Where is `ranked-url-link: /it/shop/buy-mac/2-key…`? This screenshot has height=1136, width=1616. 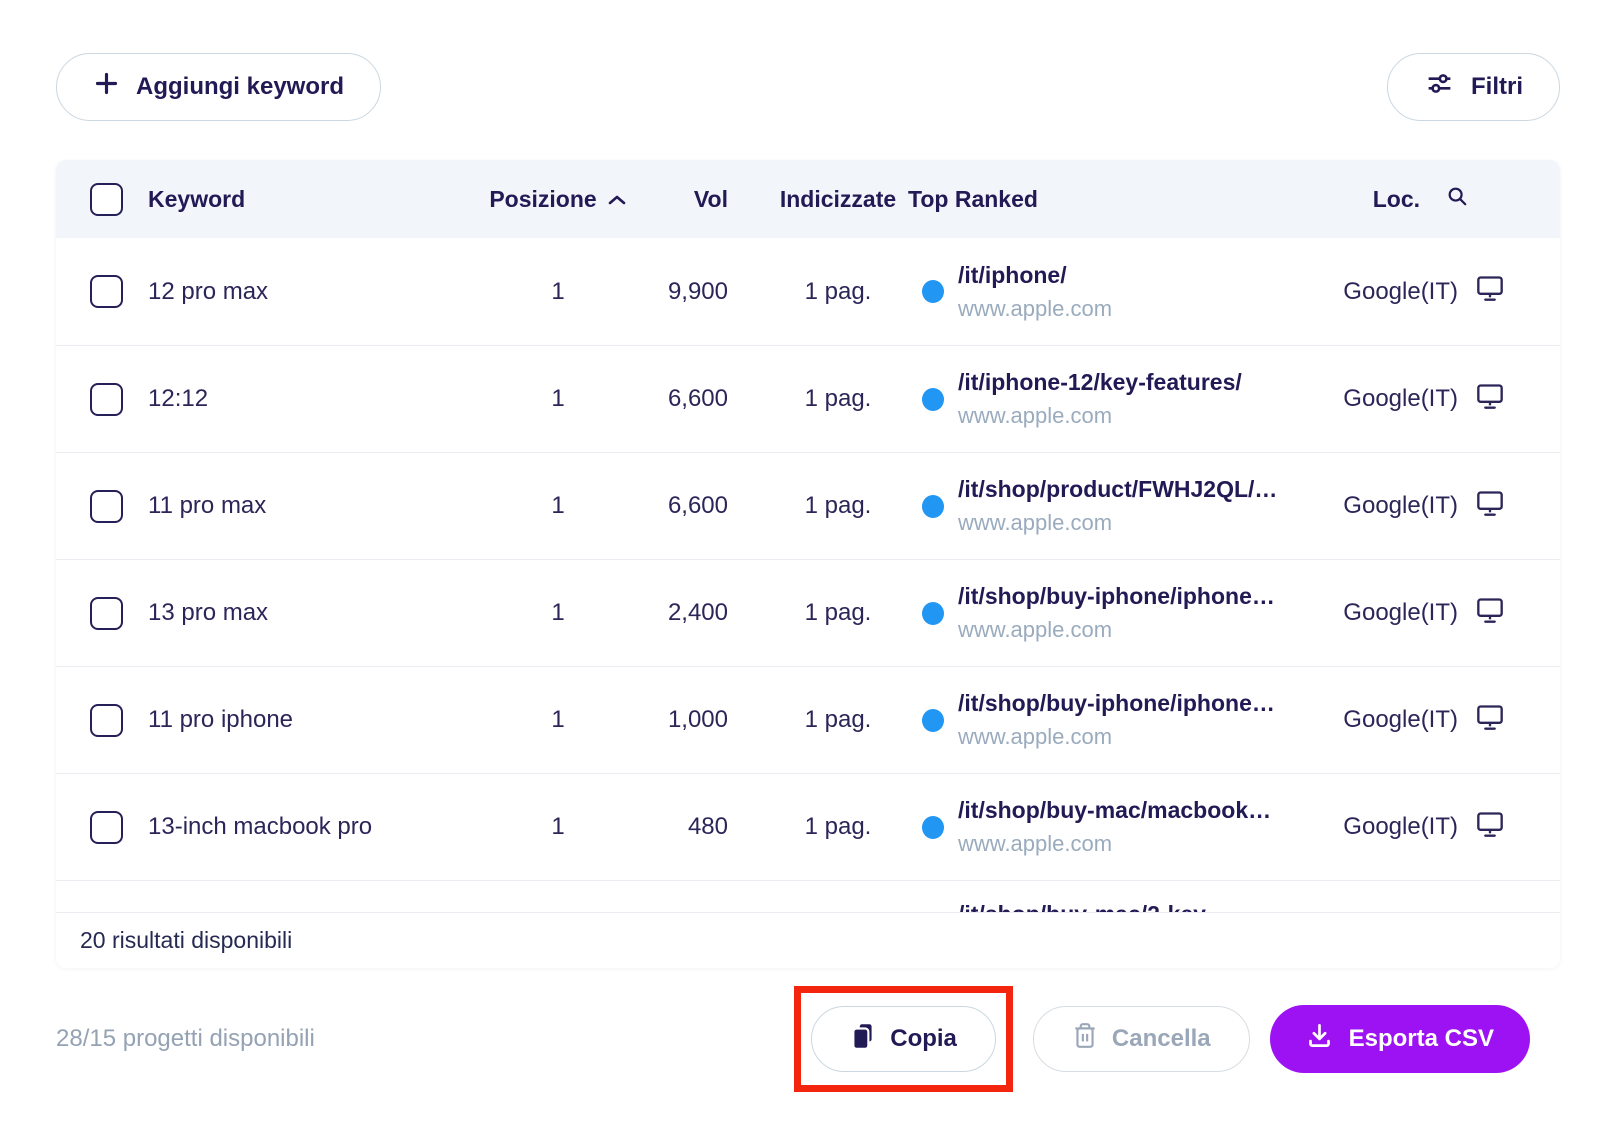 ranked-url-link: /it/shop/buy-mac/2-key… is located at coordinates (1131, 906).